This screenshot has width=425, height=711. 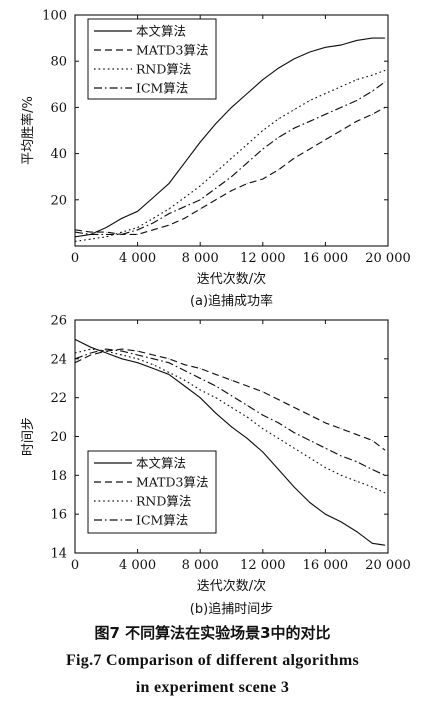 I want to click on x-tick-label: 12 000, so click(x=263, y=565).